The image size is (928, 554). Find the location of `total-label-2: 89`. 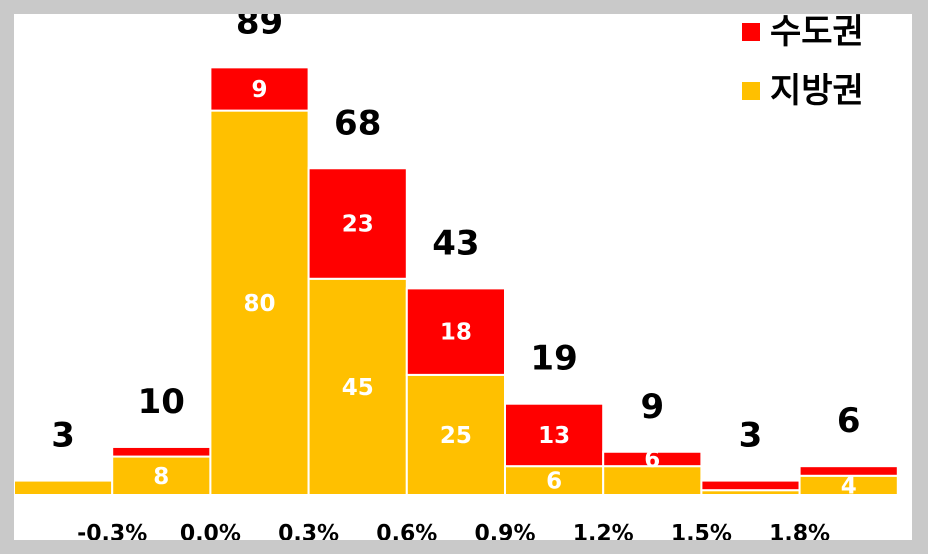

total-label-2: 89 is located at coordinates (259, 28).